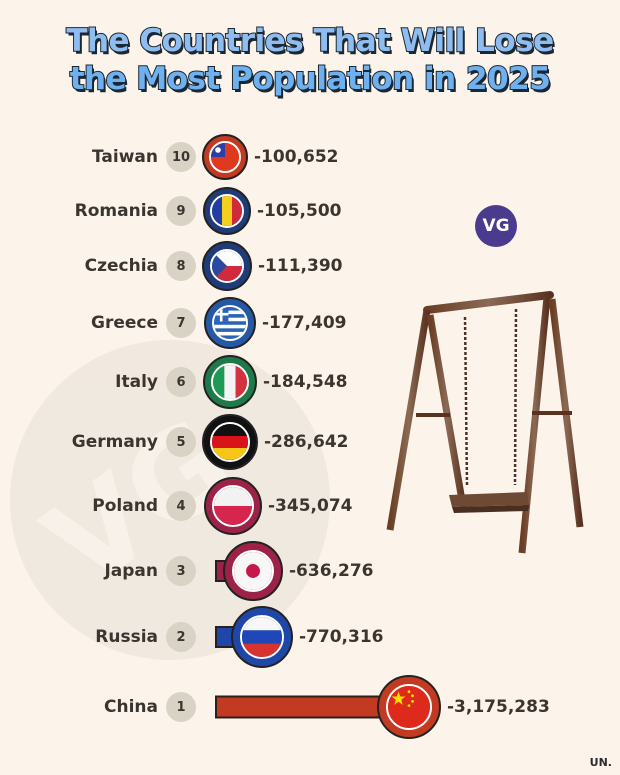  I want to click on czechia-flag-icon, so click(227, 266).